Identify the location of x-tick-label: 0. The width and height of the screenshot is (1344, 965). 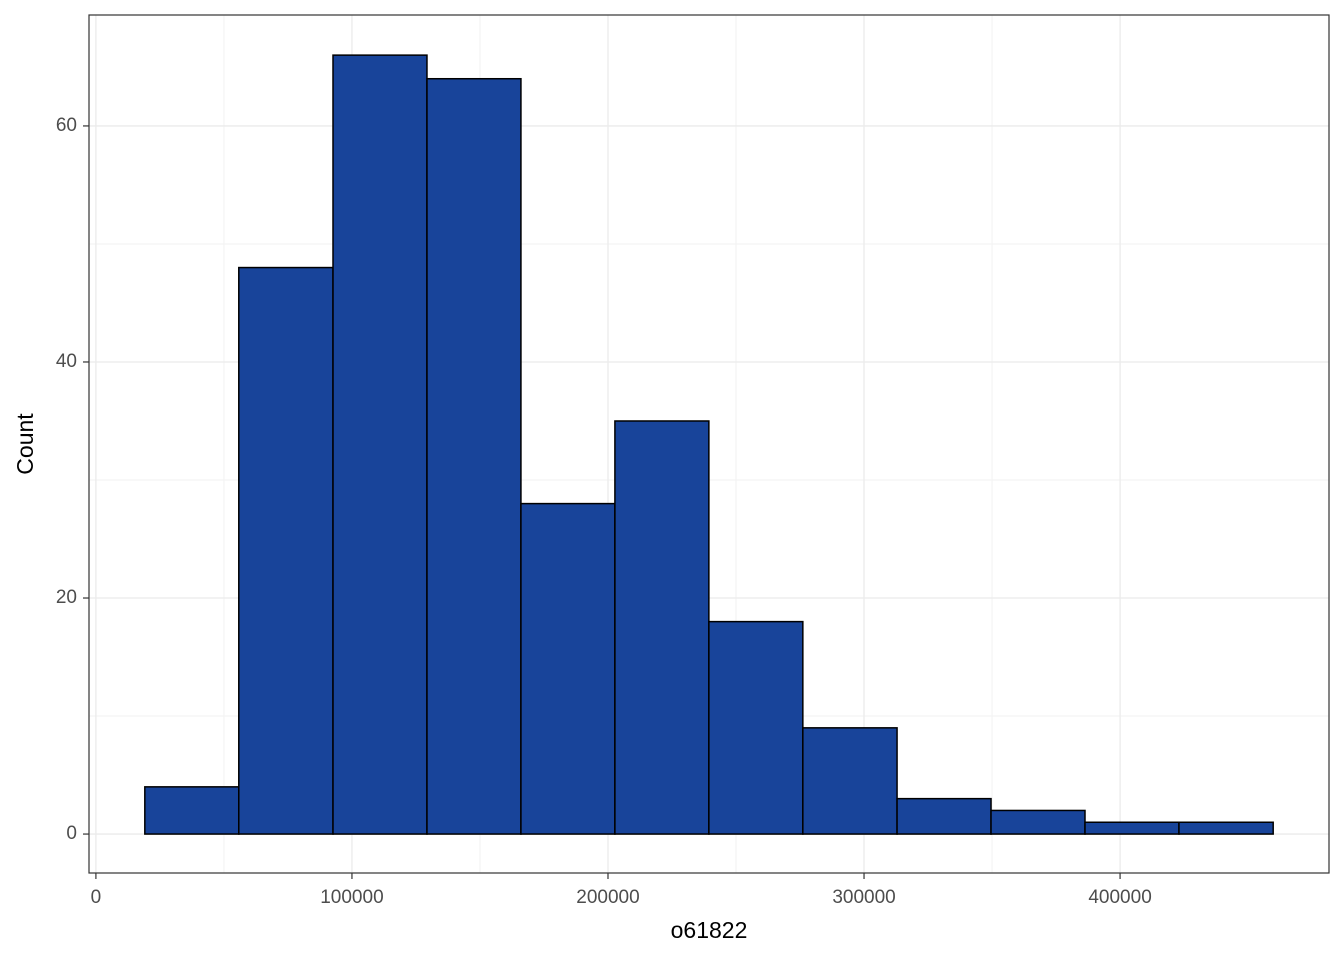
(96, 897).